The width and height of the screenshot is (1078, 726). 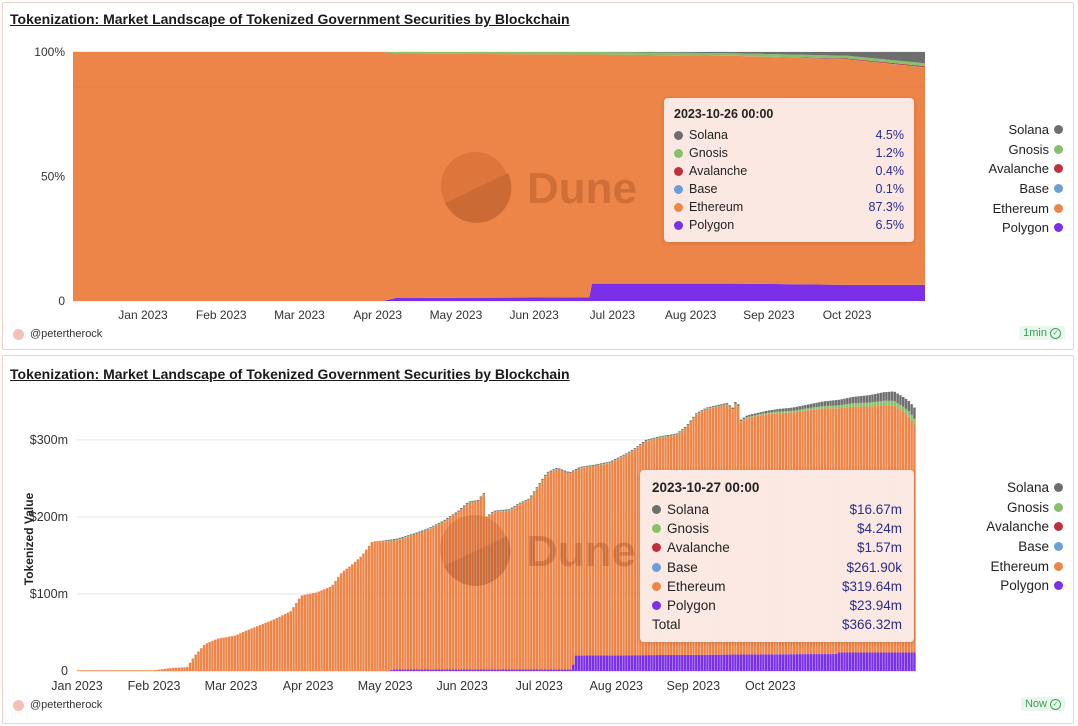 What do you see at coordinates (708, 153) in the screenshot?
I see `tooltip-series-name: Gnosis` at bounding box center [708, 153].